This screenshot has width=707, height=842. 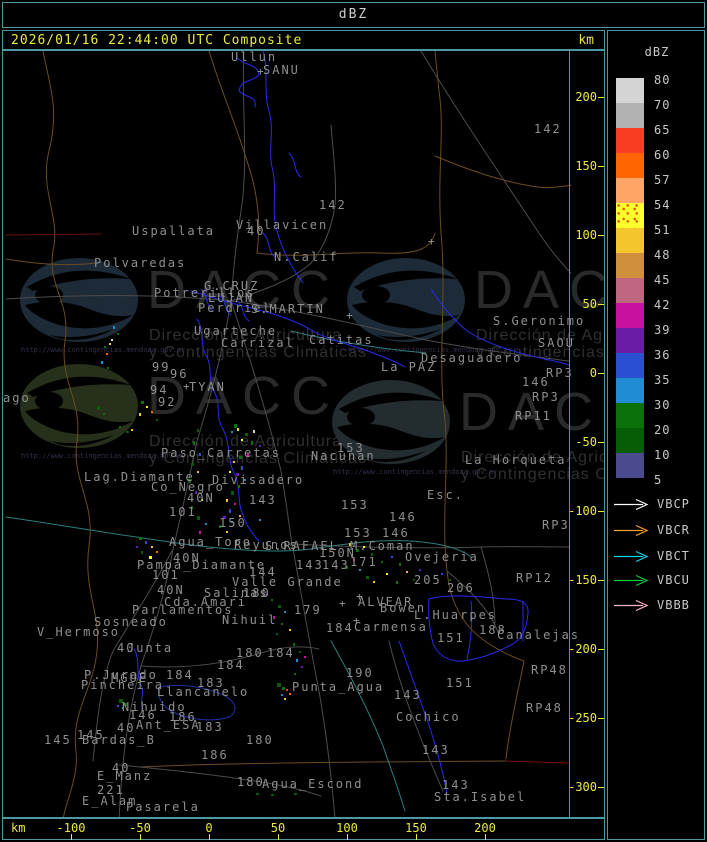 What do you see at coordinates (209, 828) in the screenshot?
I see `x-axis-tick-label: 0` at bounding box center [209, 828].